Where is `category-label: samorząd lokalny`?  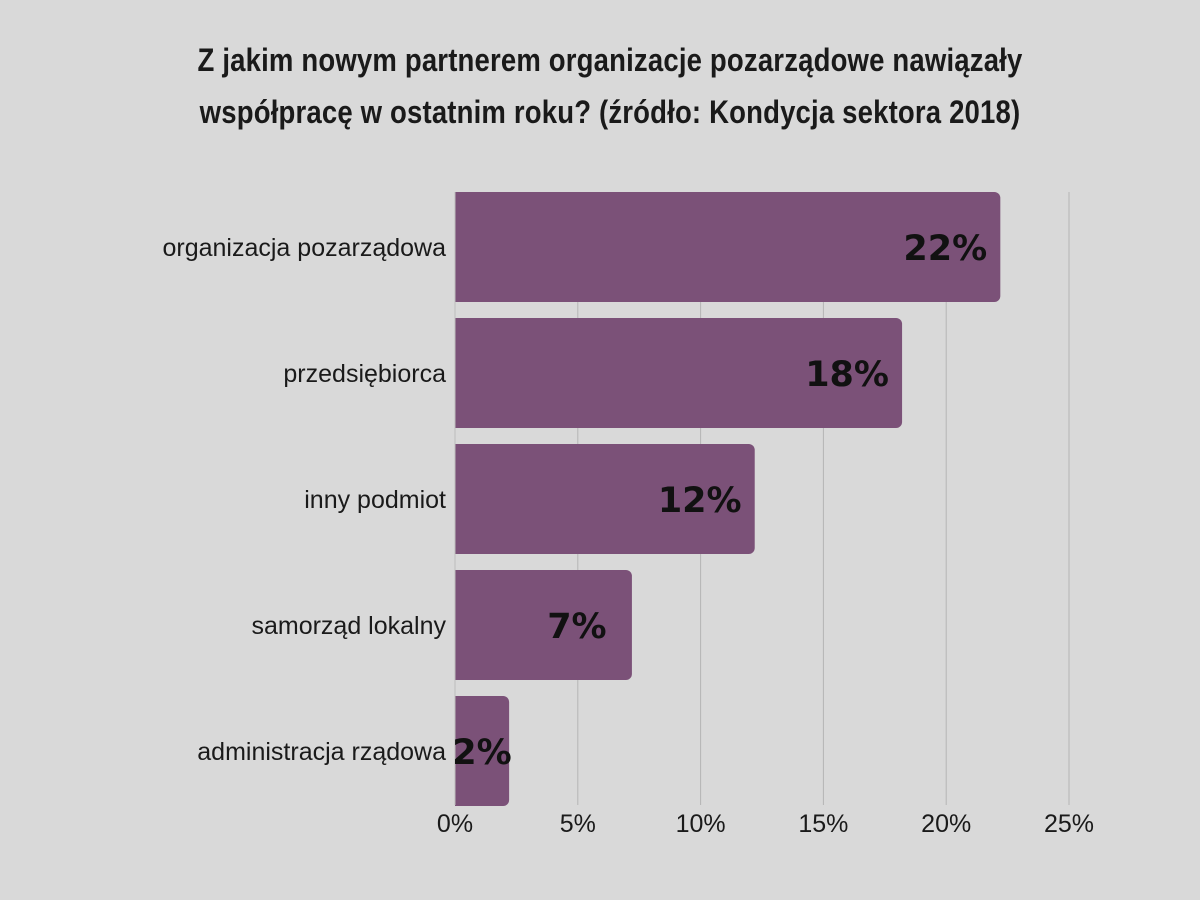 category-label: samorząd lokalny is located at coordinates (348, 626).